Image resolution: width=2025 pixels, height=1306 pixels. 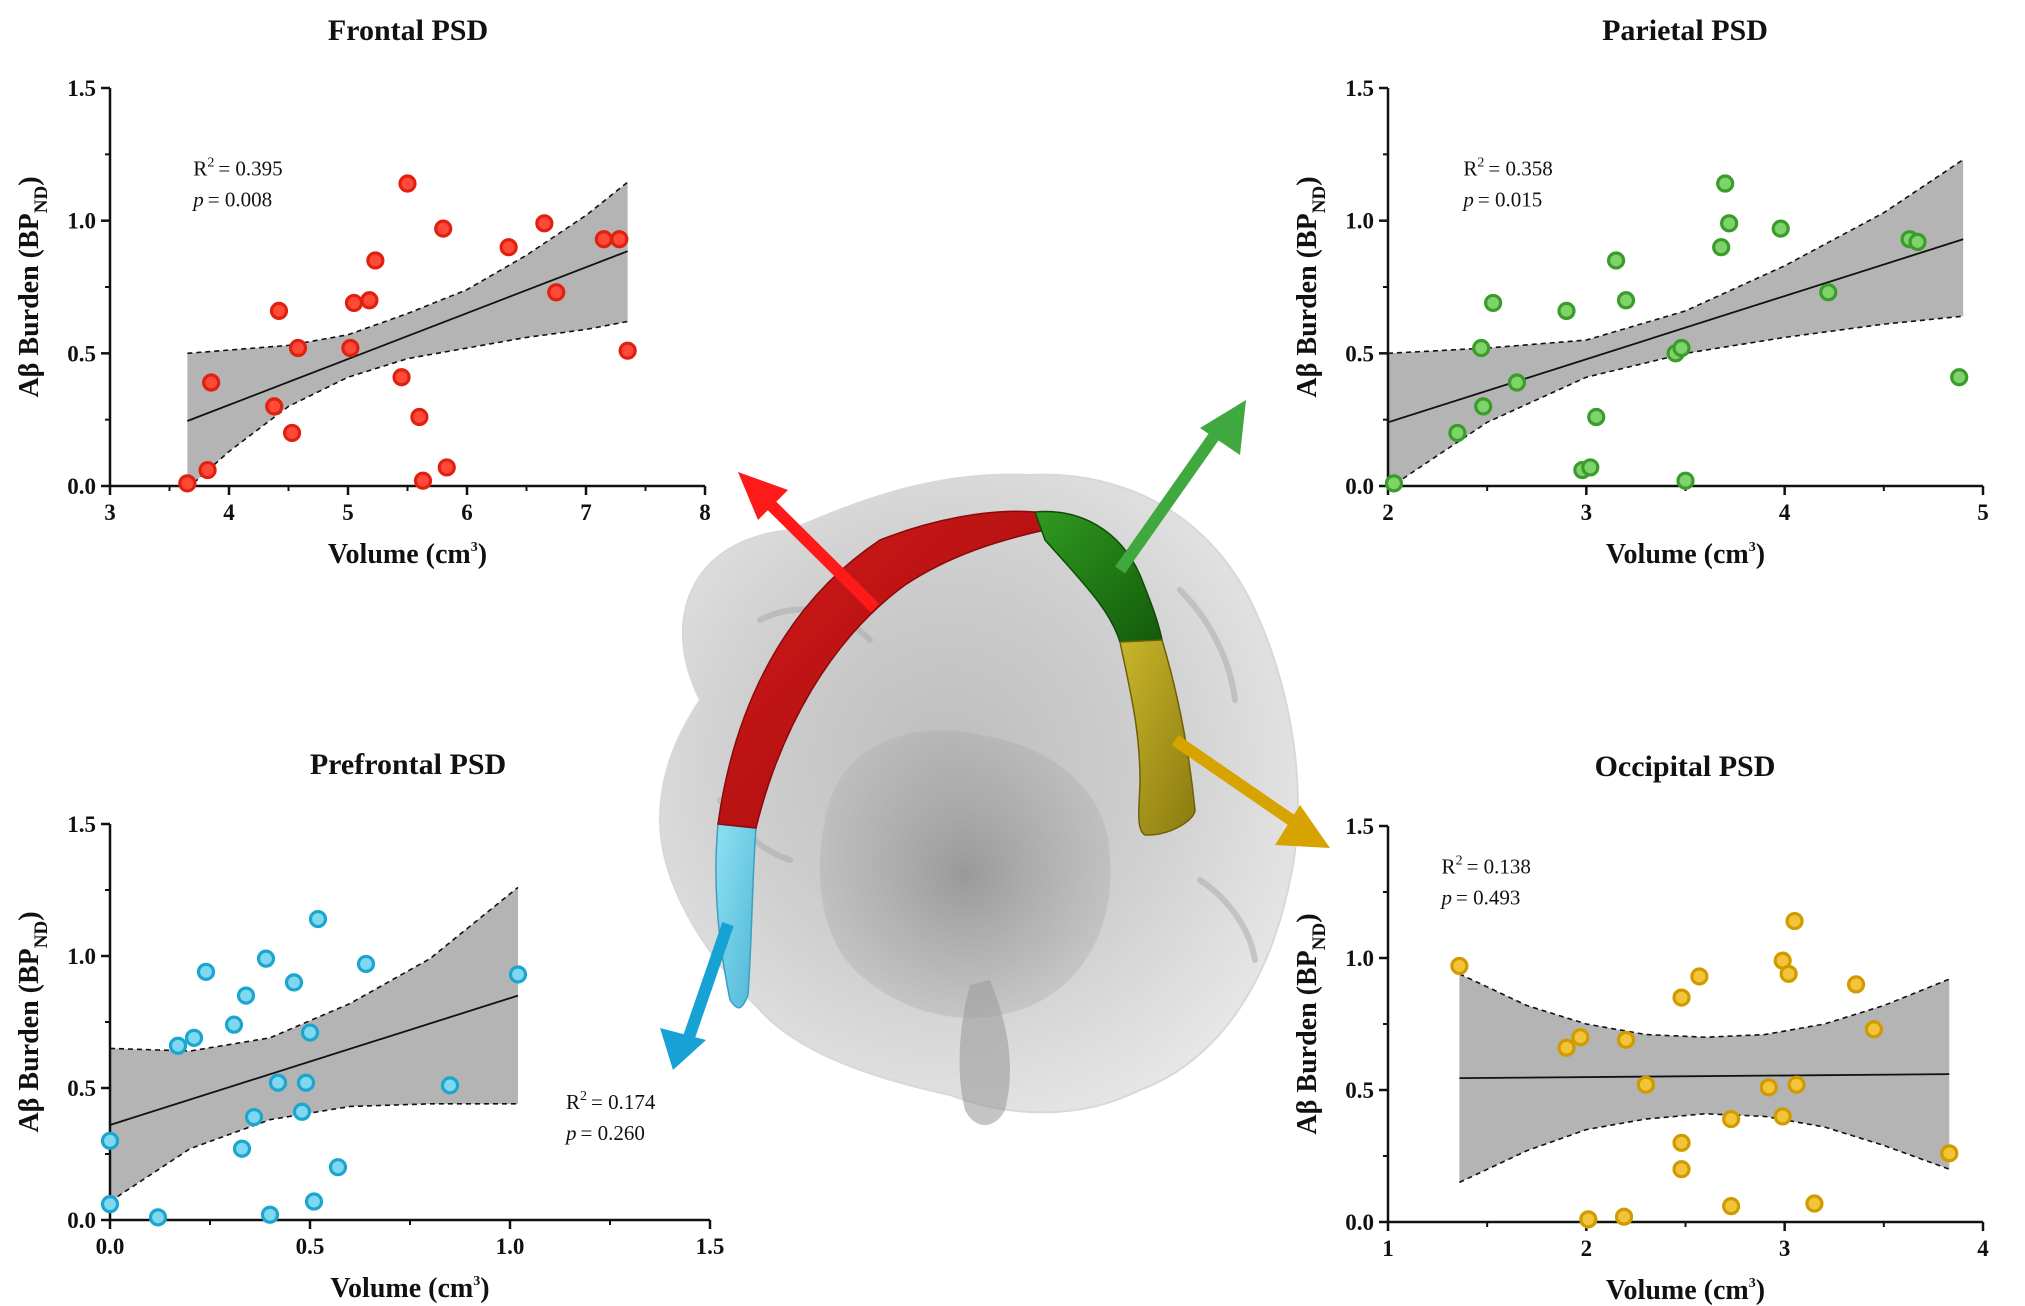 What do you see at coordinates (29, 305) in the screenshot?
I see `frontal-y-label-text: Aβ Burden (BP` at bounding box center [29, 305].